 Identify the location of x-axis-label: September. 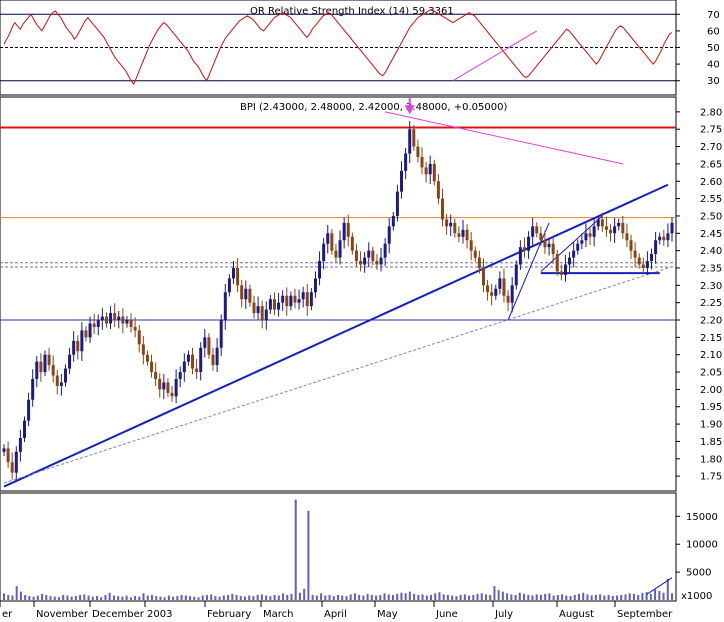
(645, 614).